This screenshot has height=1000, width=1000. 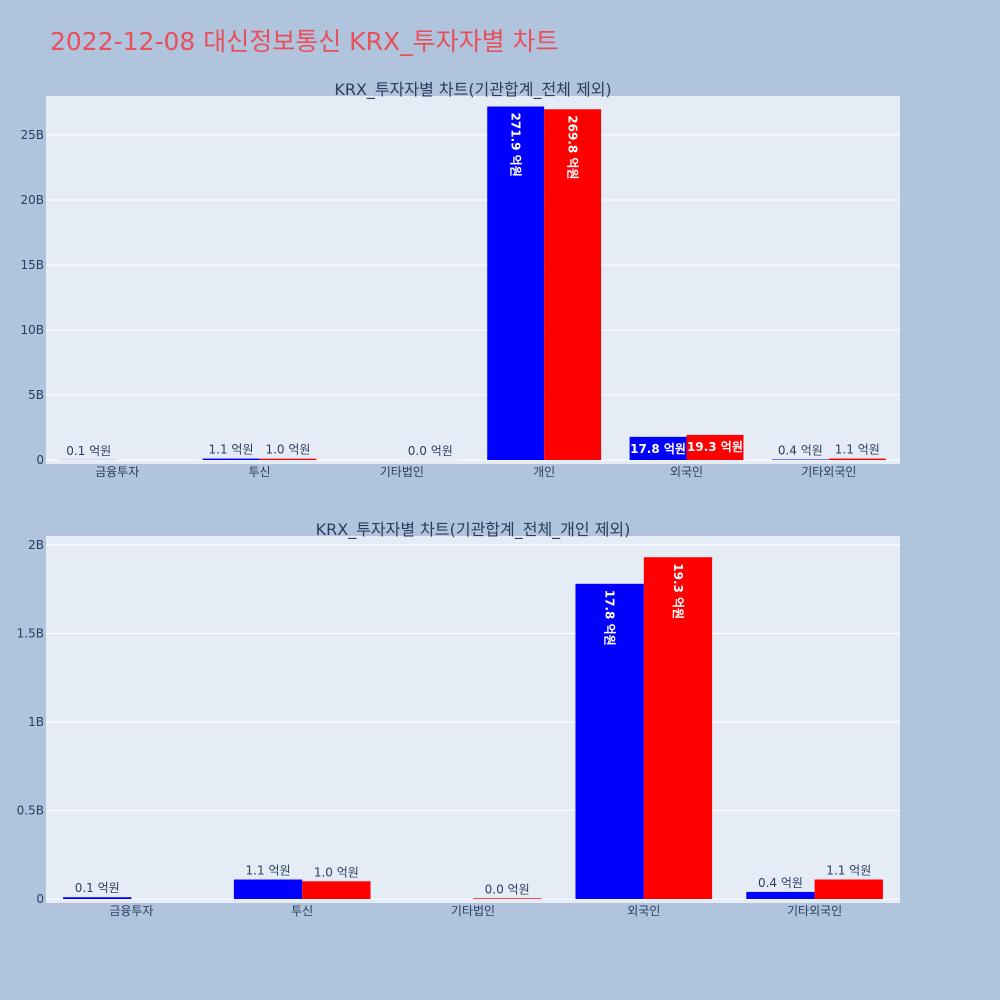 I want to click on y-tick-label: 15B, so click(x=32, y=265).